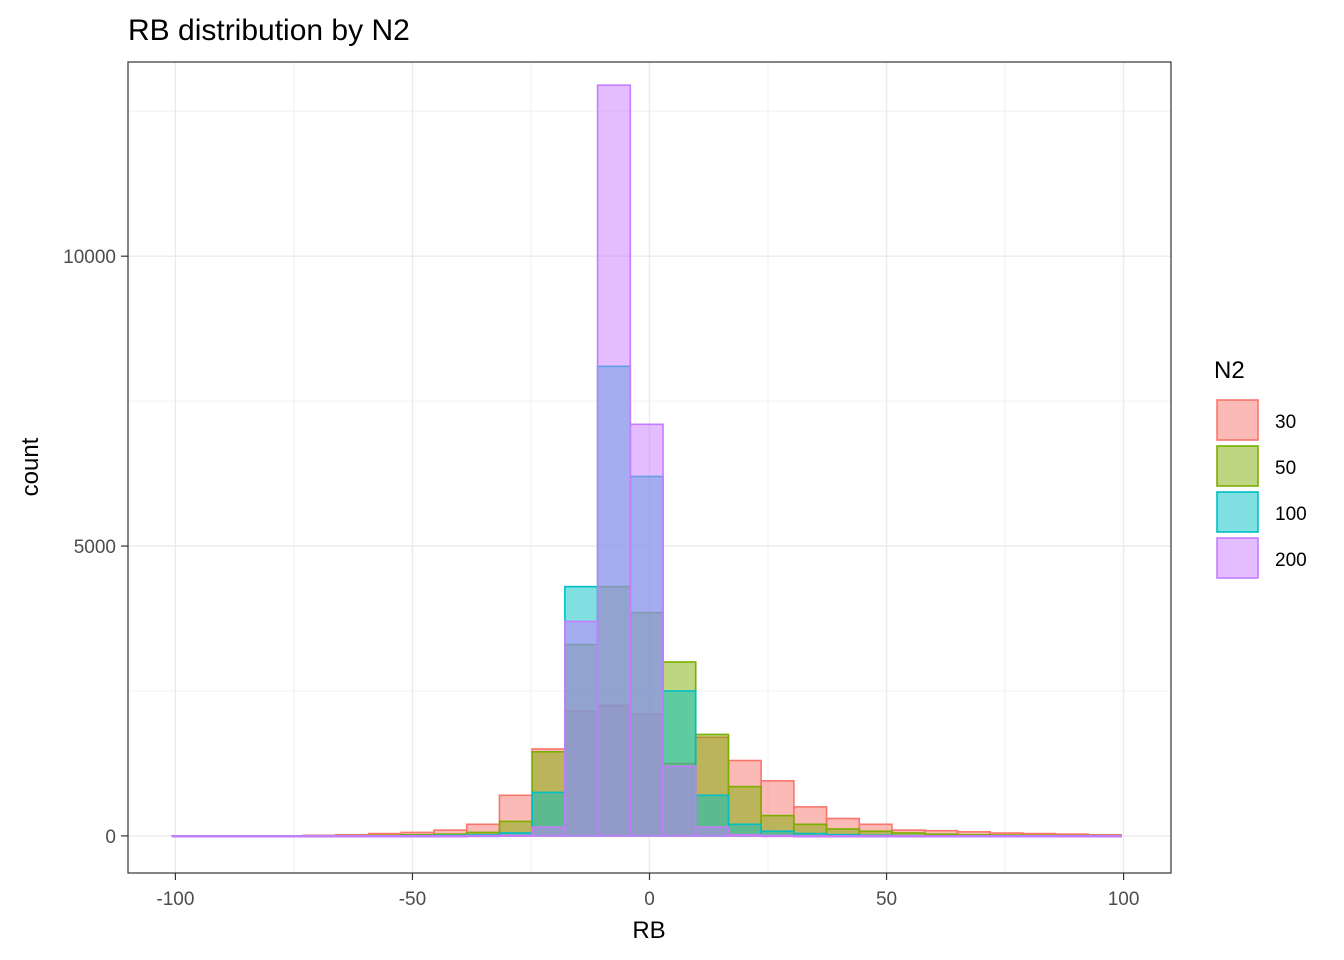  What do you see at coordinates (1261, 512) in the screenshot?
I see `legend-item-100: 100` at bounding box center [1261, 512].